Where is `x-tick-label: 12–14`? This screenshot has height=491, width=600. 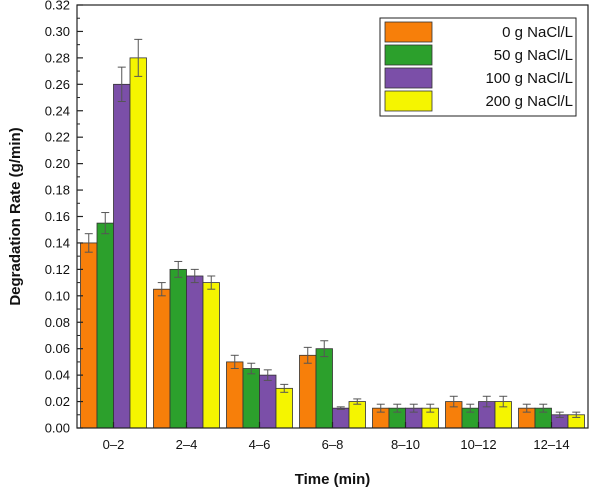 x-tick-label: 12–14 is located at coordinates (551, 444).